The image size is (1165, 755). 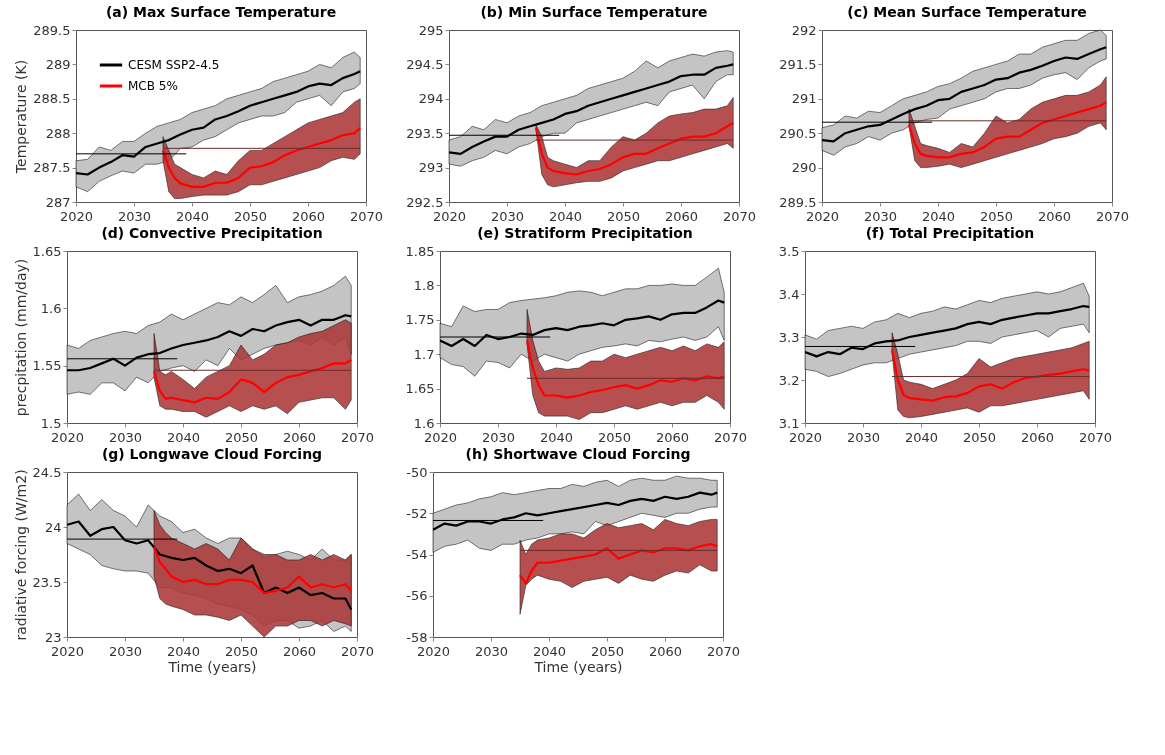 What do you see at coordinates (47, 472) in the screenshot?
I see `y-tick-label: 24.5` at bounding box center [47, 472].